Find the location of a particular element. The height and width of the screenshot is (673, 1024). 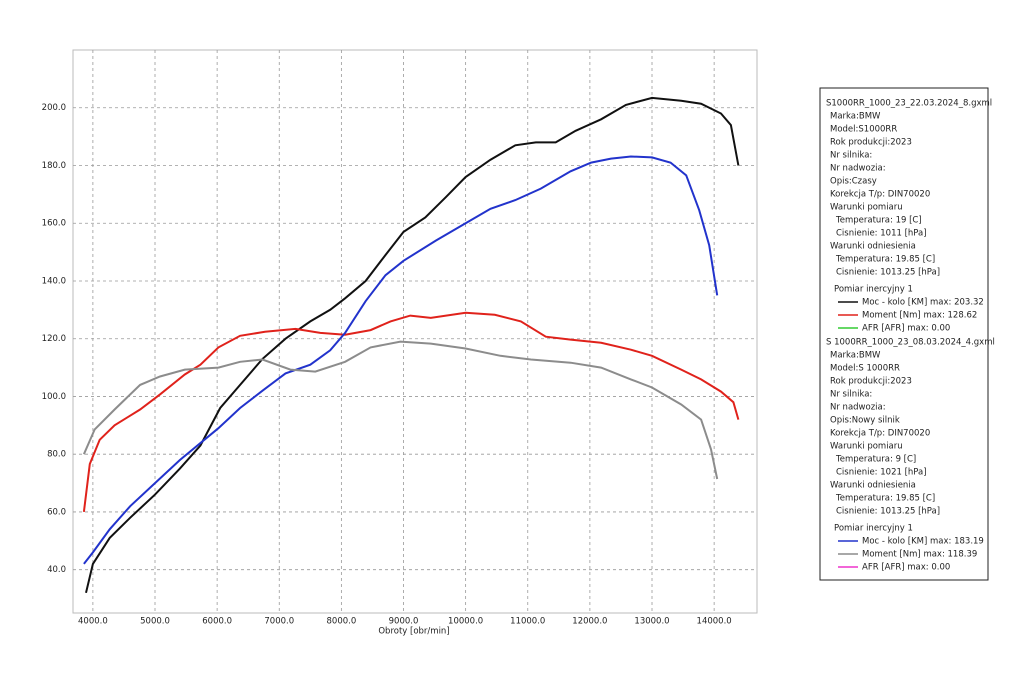

y-tick-label: 100.0 is located at coordinates (54, 397).